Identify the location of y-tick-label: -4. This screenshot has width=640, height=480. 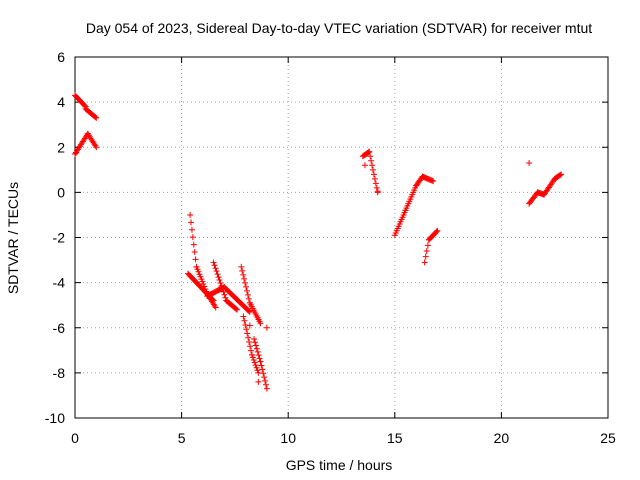
(59, 283).